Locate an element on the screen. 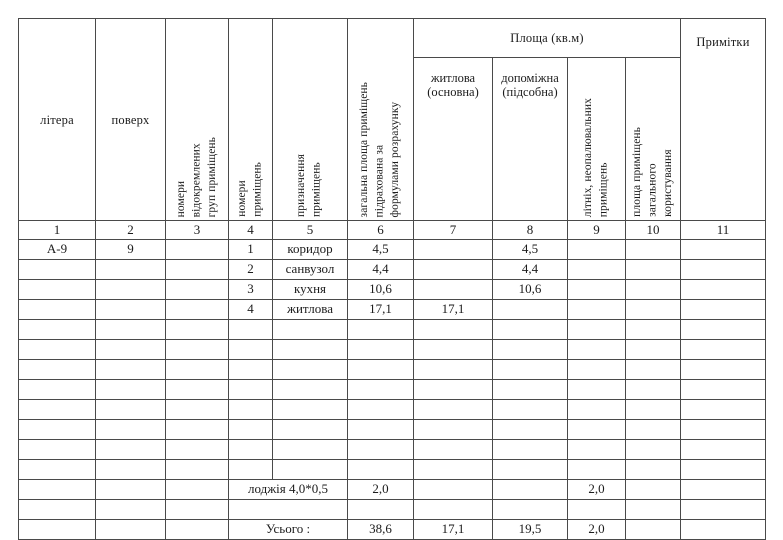 This screenshot has width=783, height=540. header-purpose: призначення приміщень is located at coordinates (310, 119).